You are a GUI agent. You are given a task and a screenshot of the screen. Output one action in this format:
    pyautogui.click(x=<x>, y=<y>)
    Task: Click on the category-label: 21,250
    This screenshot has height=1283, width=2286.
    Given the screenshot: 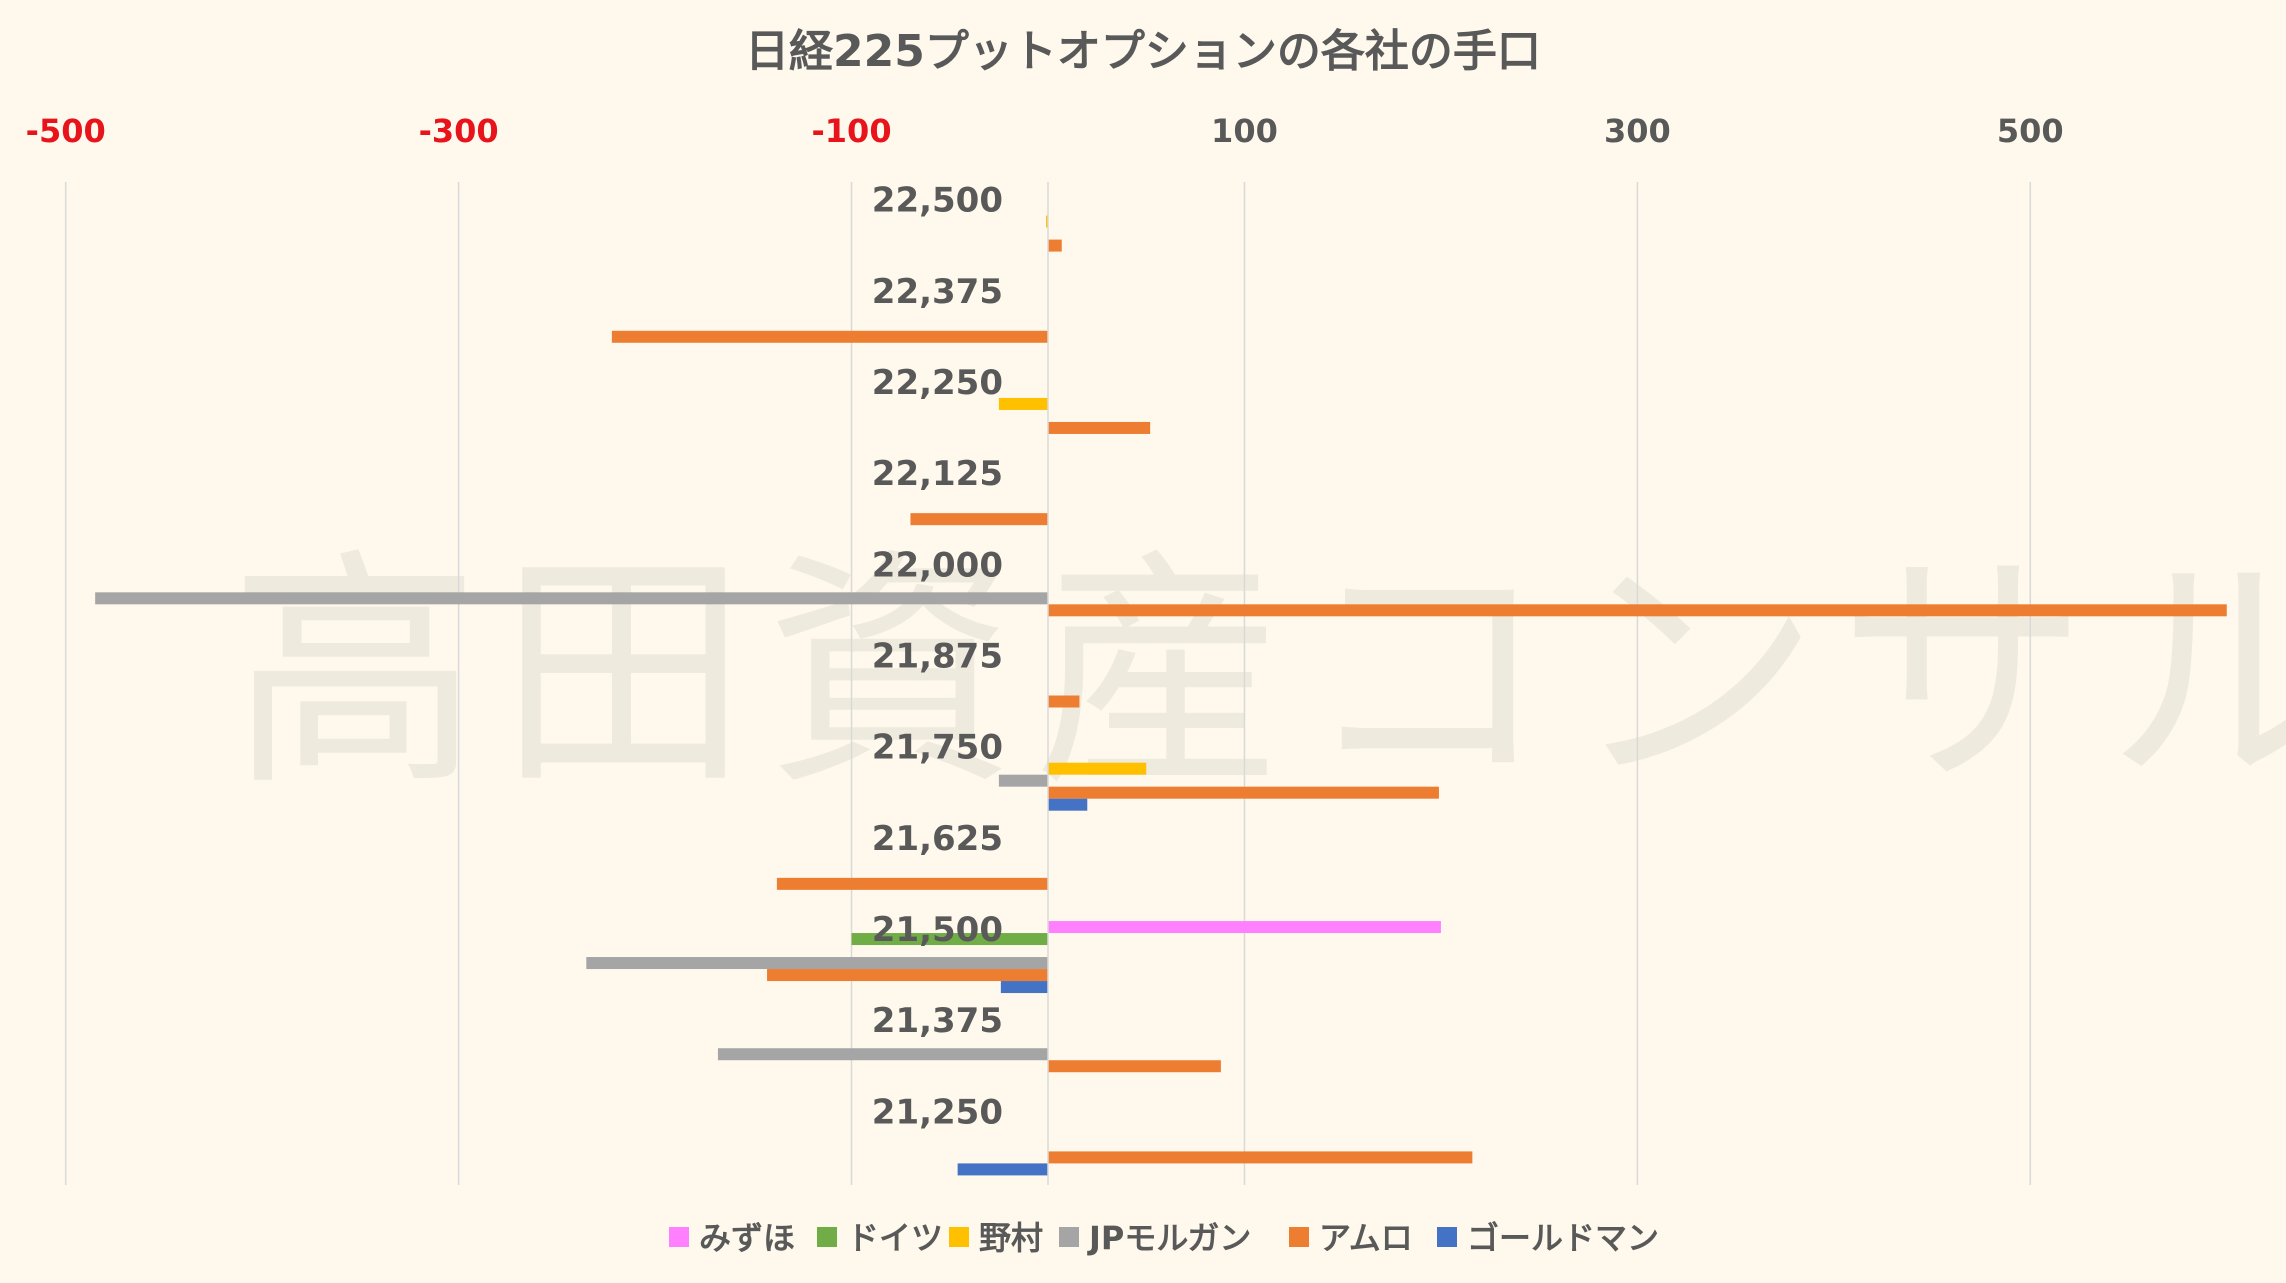 What is the action you would take?
    pyautogui.click(x=937, y=1112)
    